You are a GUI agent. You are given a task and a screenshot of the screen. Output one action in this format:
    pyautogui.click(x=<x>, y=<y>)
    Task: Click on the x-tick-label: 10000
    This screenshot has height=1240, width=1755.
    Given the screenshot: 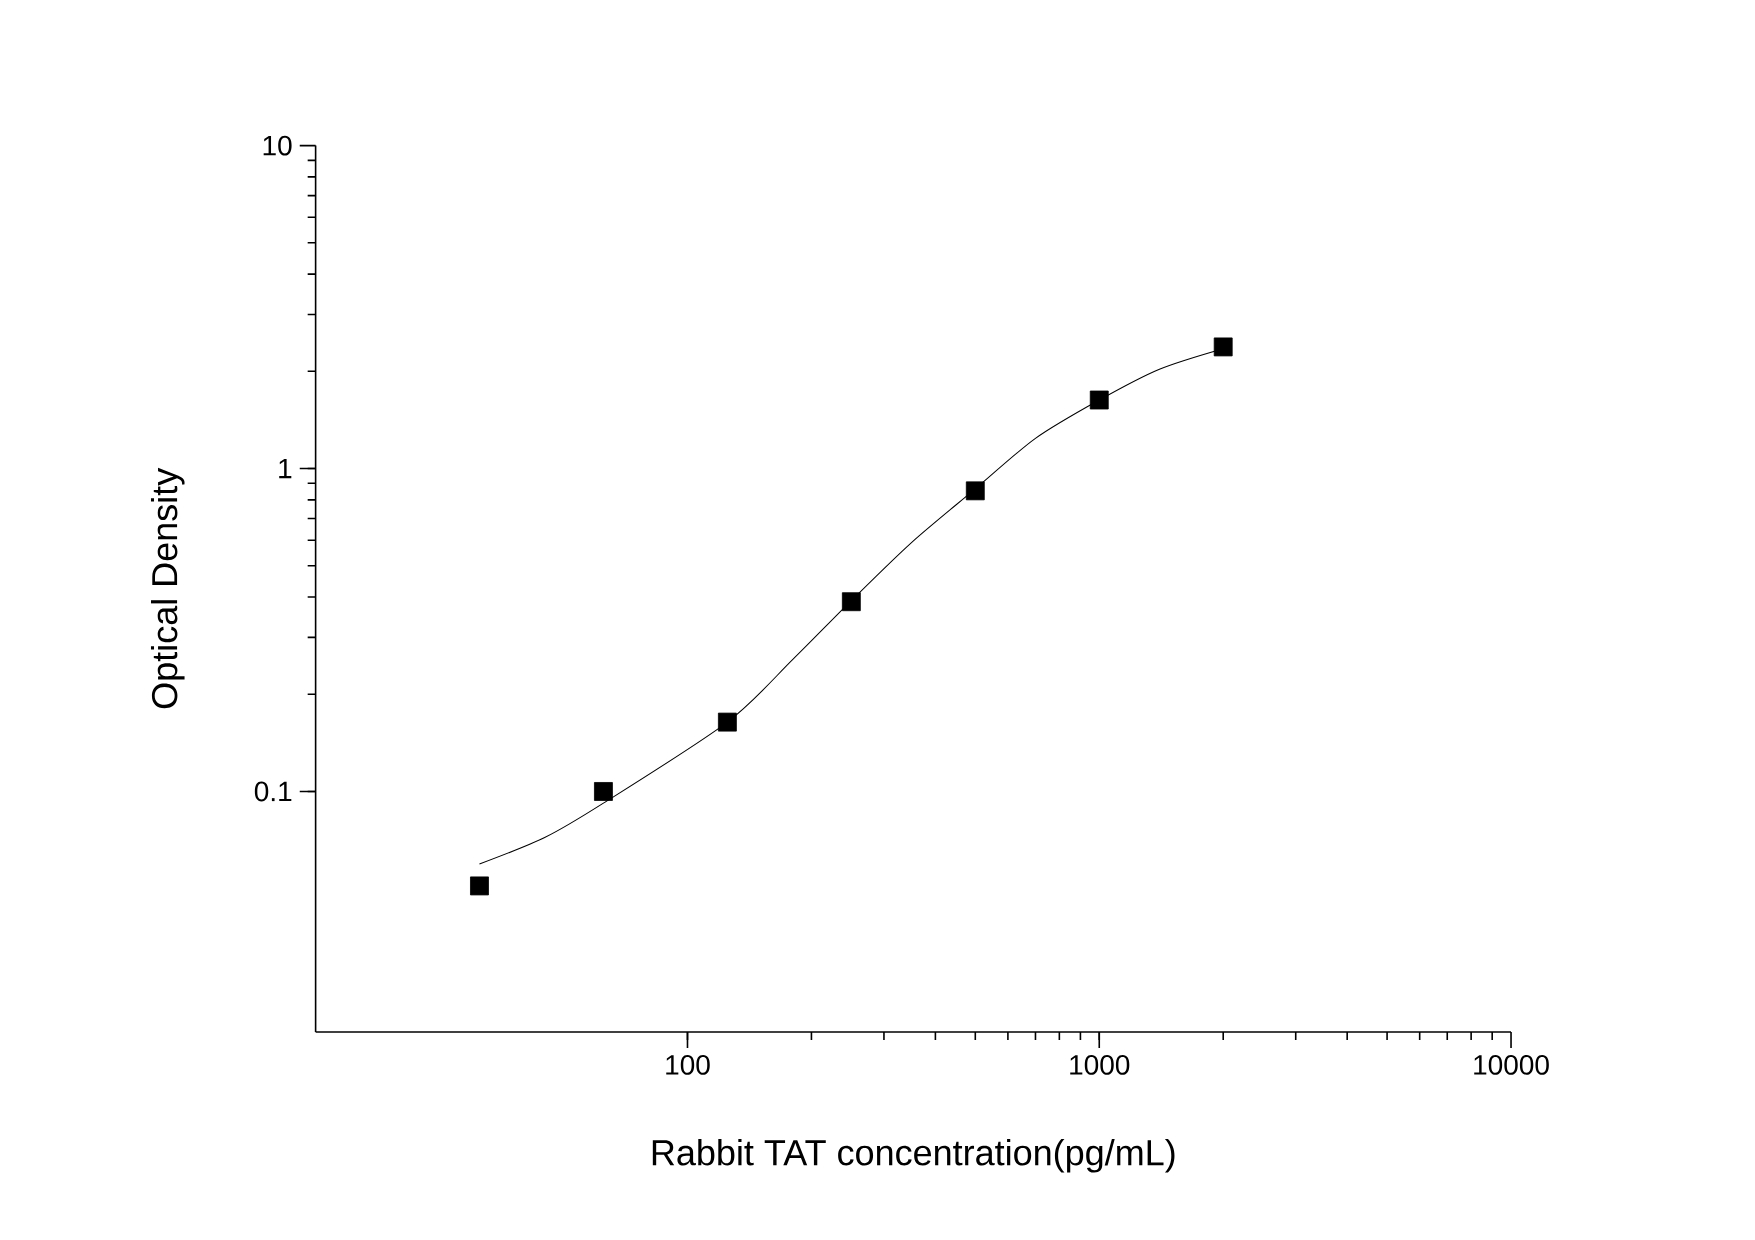 What is the action you would take?
    pyautogui.click(x=1511, y=1064)
    